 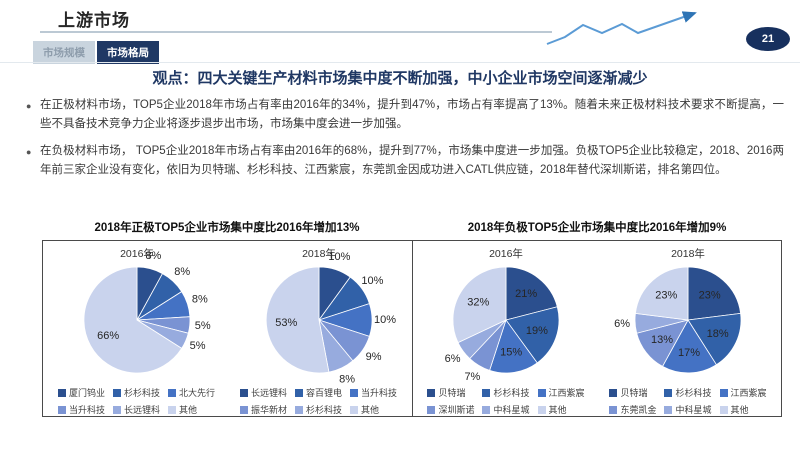 I want to click on legend-item: 东莞凯金, so click(x=632, y=409).